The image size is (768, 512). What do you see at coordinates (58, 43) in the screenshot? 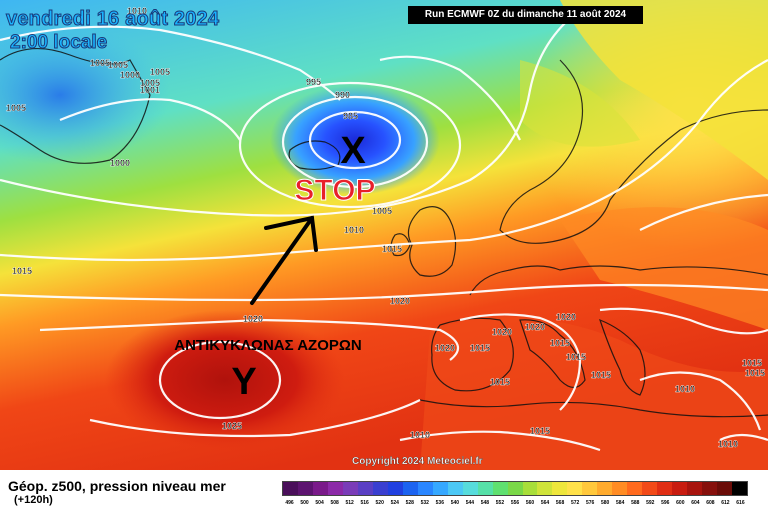
I see `forecast-time: 2:00 locale` at bounding box center [58, 43].